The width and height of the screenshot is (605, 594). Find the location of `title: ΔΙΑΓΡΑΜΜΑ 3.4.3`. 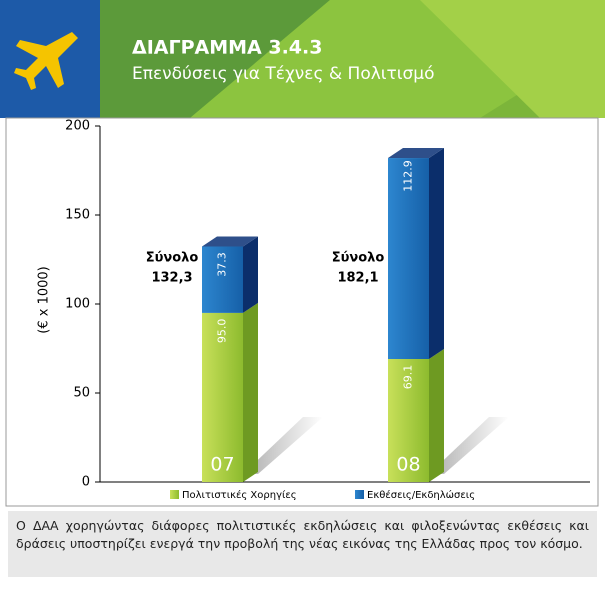

title: ΔΙΑΓΡΑΜΜΑ 3.4.3 is located at coordinates (227, 48).